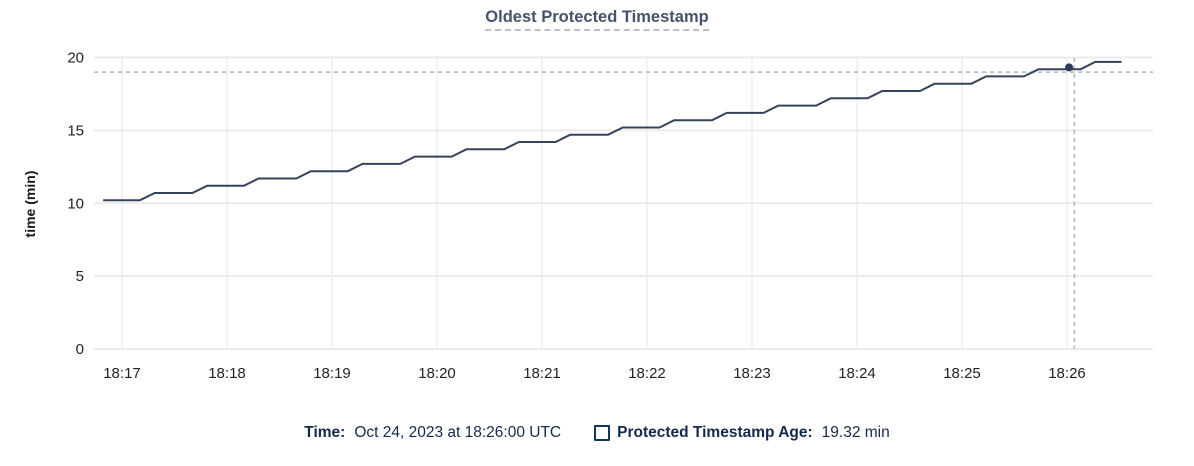 Image resolution: width=1194 pixels, height=466 pixels. I want to click on x-tick-label: 18:21, so click(542, 373).